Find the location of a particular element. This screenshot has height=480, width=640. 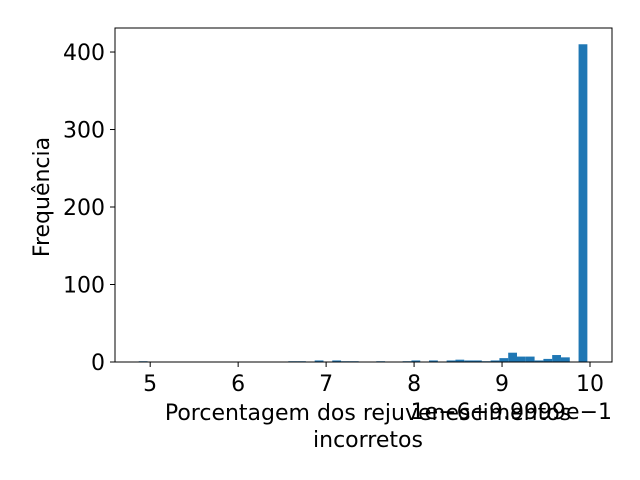

x-tick-label: 7 is located at coordinates (326, 384).